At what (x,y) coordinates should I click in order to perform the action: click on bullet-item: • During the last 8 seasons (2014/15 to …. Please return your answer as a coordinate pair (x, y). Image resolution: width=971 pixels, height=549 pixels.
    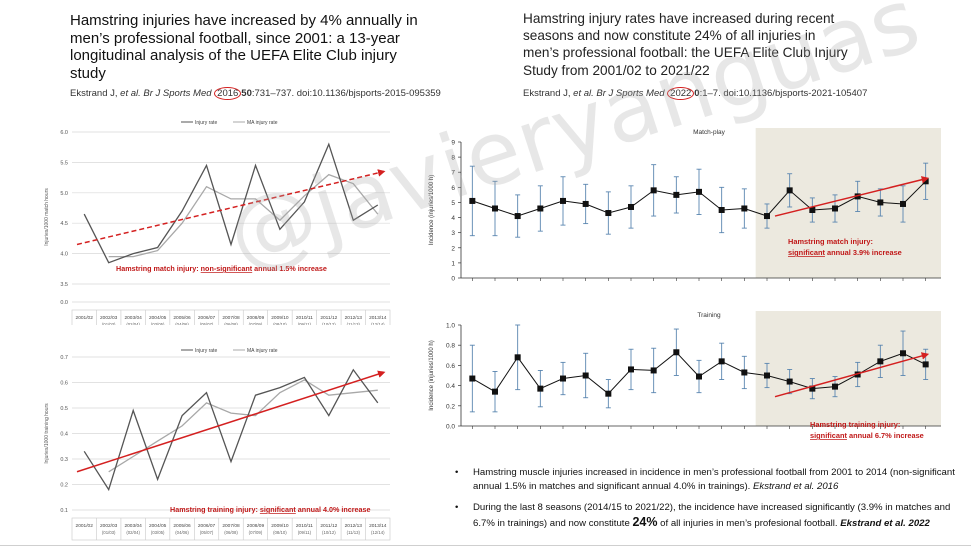
    Looking at the image, I should click on (705, 516).